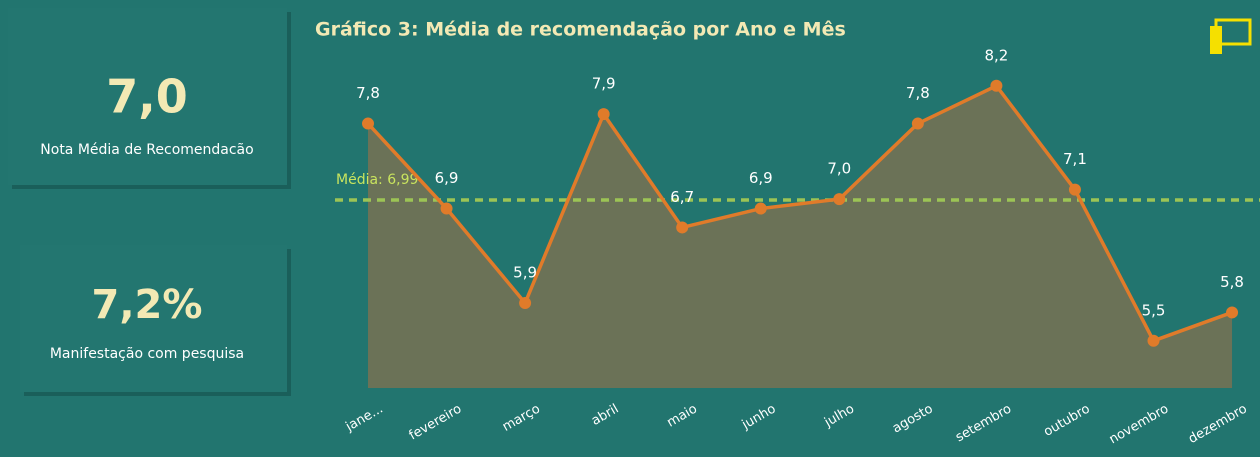  What do you see at coordinates (1154, 310) in the screenshot?
I see `data-label: 5,5` at bounding box center [1154, 310].